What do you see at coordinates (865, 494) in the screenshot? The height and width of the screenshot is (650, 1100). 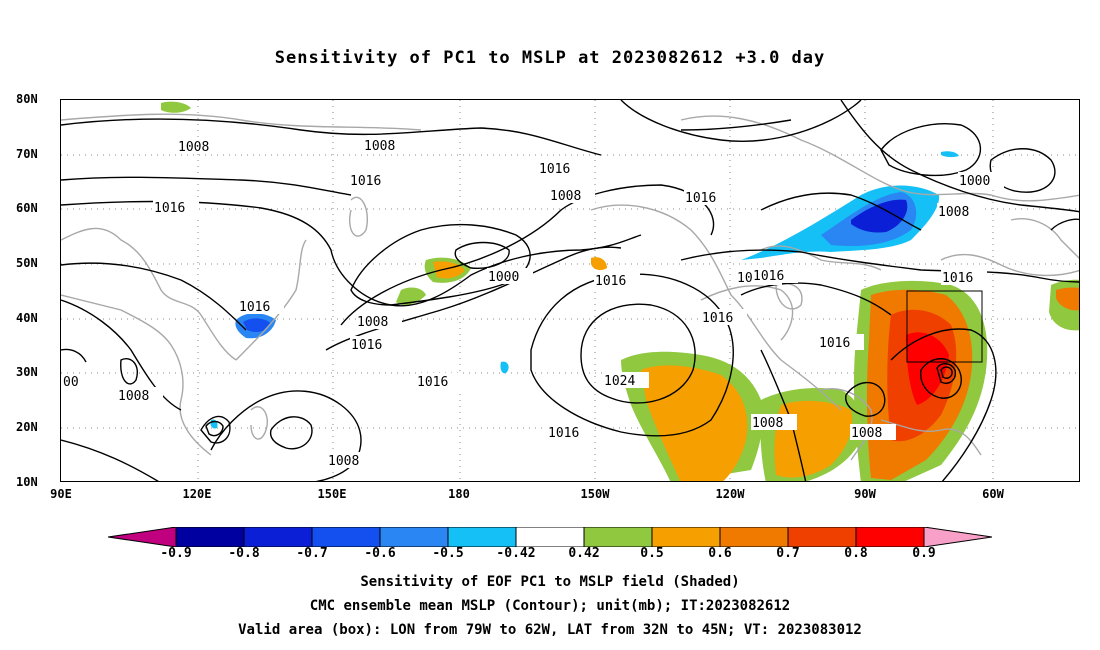 I see `lon-label-90w: 90W` at bounding box center [865, 494].